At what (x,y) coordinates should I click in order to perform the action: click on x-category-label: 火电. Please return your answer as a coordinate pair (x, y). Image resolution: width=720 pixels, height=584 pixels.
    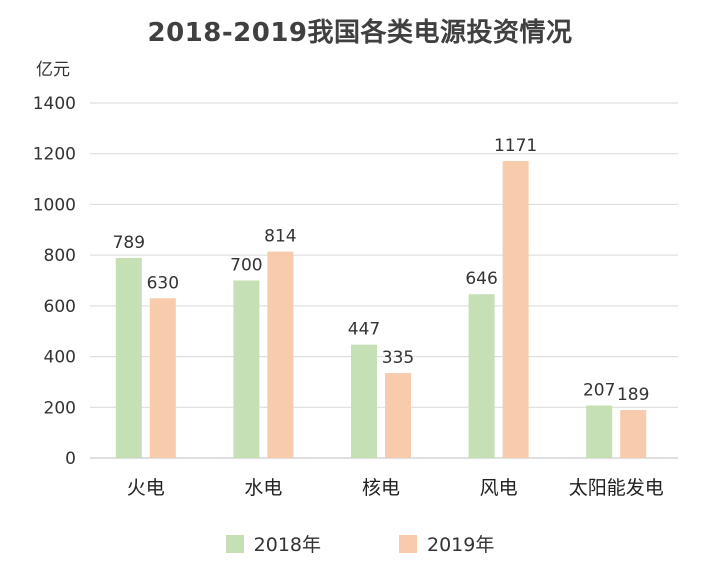
    Looking at the image, I should click on (146, 488).